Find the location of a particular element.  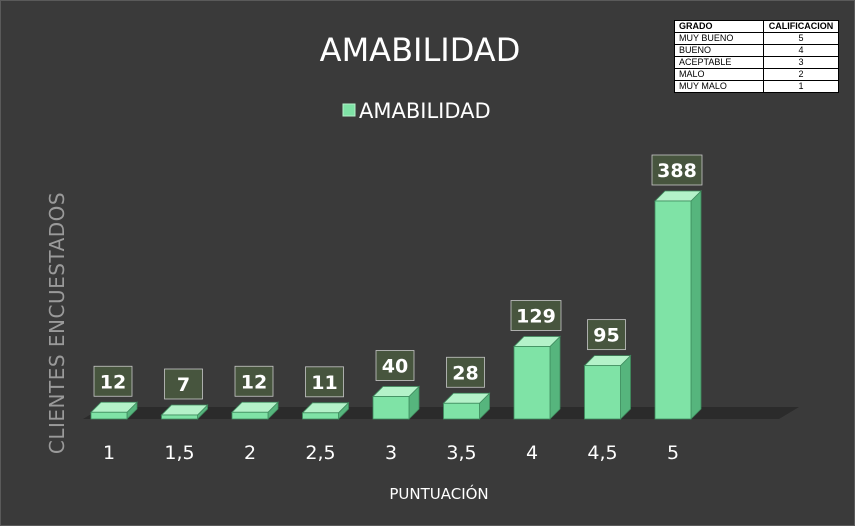

data-label: 28 is located at coordinates (465, 372).